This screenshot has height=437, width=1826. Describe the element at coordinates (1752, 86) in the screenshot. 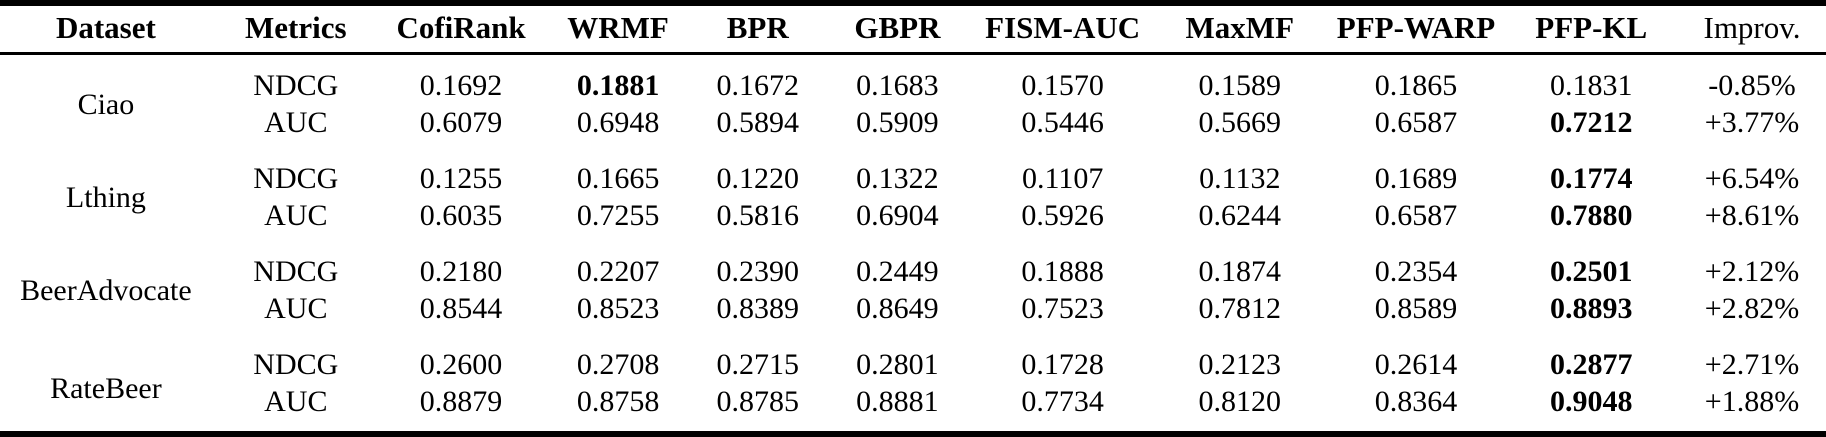

I see `improvement-cell: -0.85%` at that location.